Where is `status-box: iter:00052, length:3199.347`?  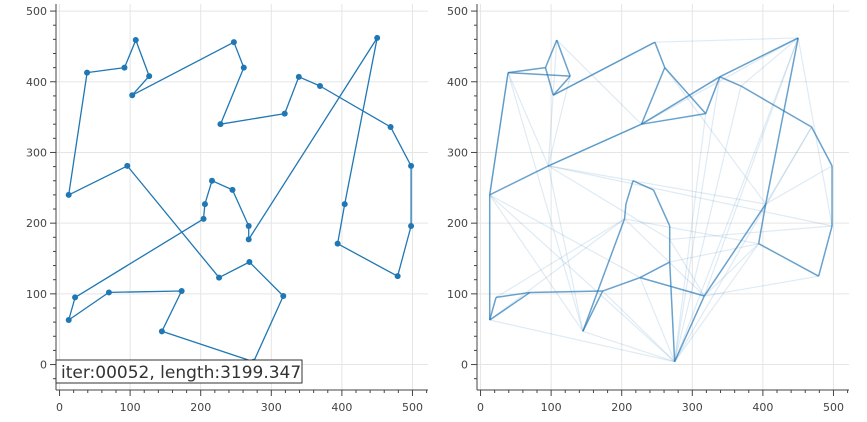 status-box: iter:00052, length:3199.347 is located at coordinates (179, 371).